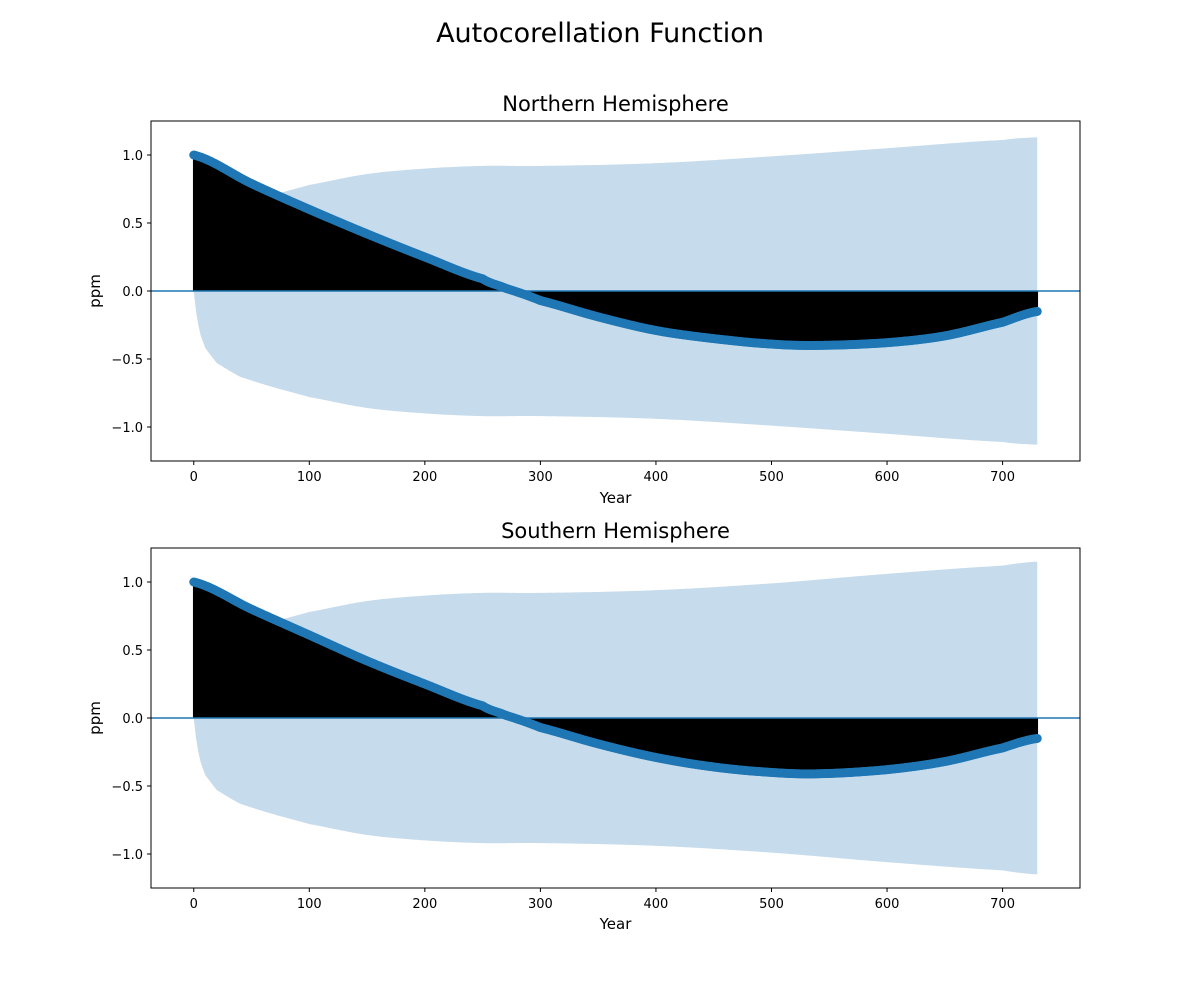  What do you see at coordinates (615, 104) in the screenshot?
I see `panel-title: Northern Hemisphere` at bounding box center [615, 104].